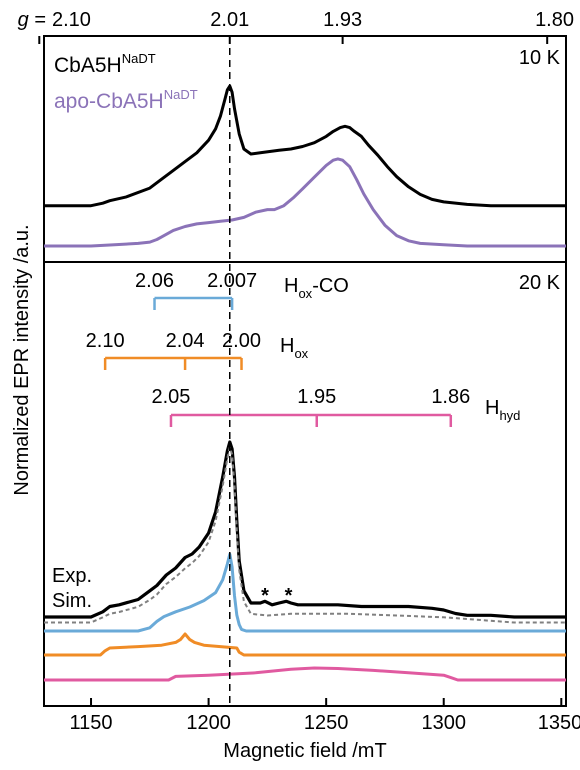 This screenshot has width=580, height=770. What do you see at coordinates (139, 58) in the screenshot?
I see `legend-cba5h-sup: NaDT` at bounding box center [139, 58].